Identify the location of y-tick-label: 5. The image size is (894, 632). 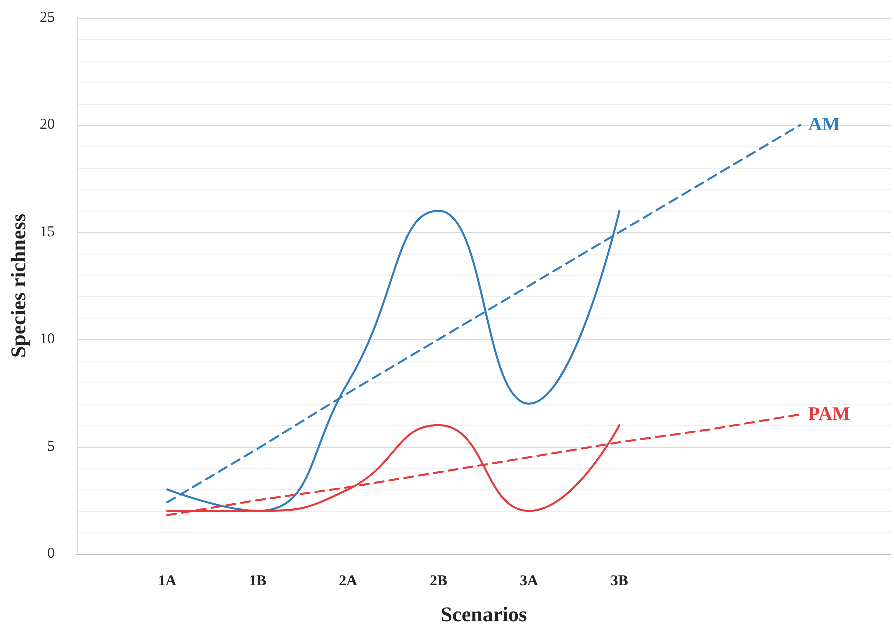
(51, 446).